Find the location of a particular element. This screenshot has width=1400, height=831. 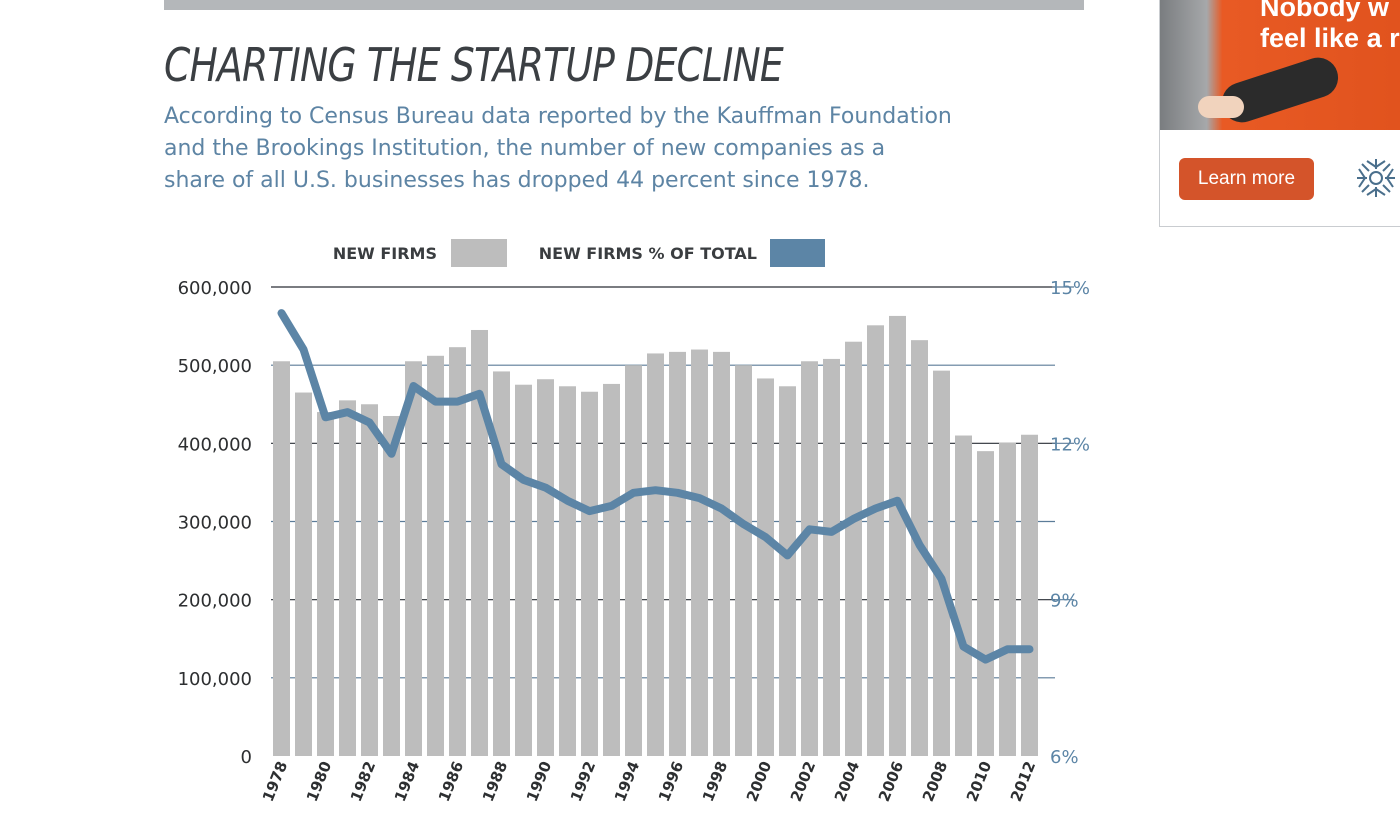

right-tick-label-9%: 9% is located at coordinates (1064, 601).